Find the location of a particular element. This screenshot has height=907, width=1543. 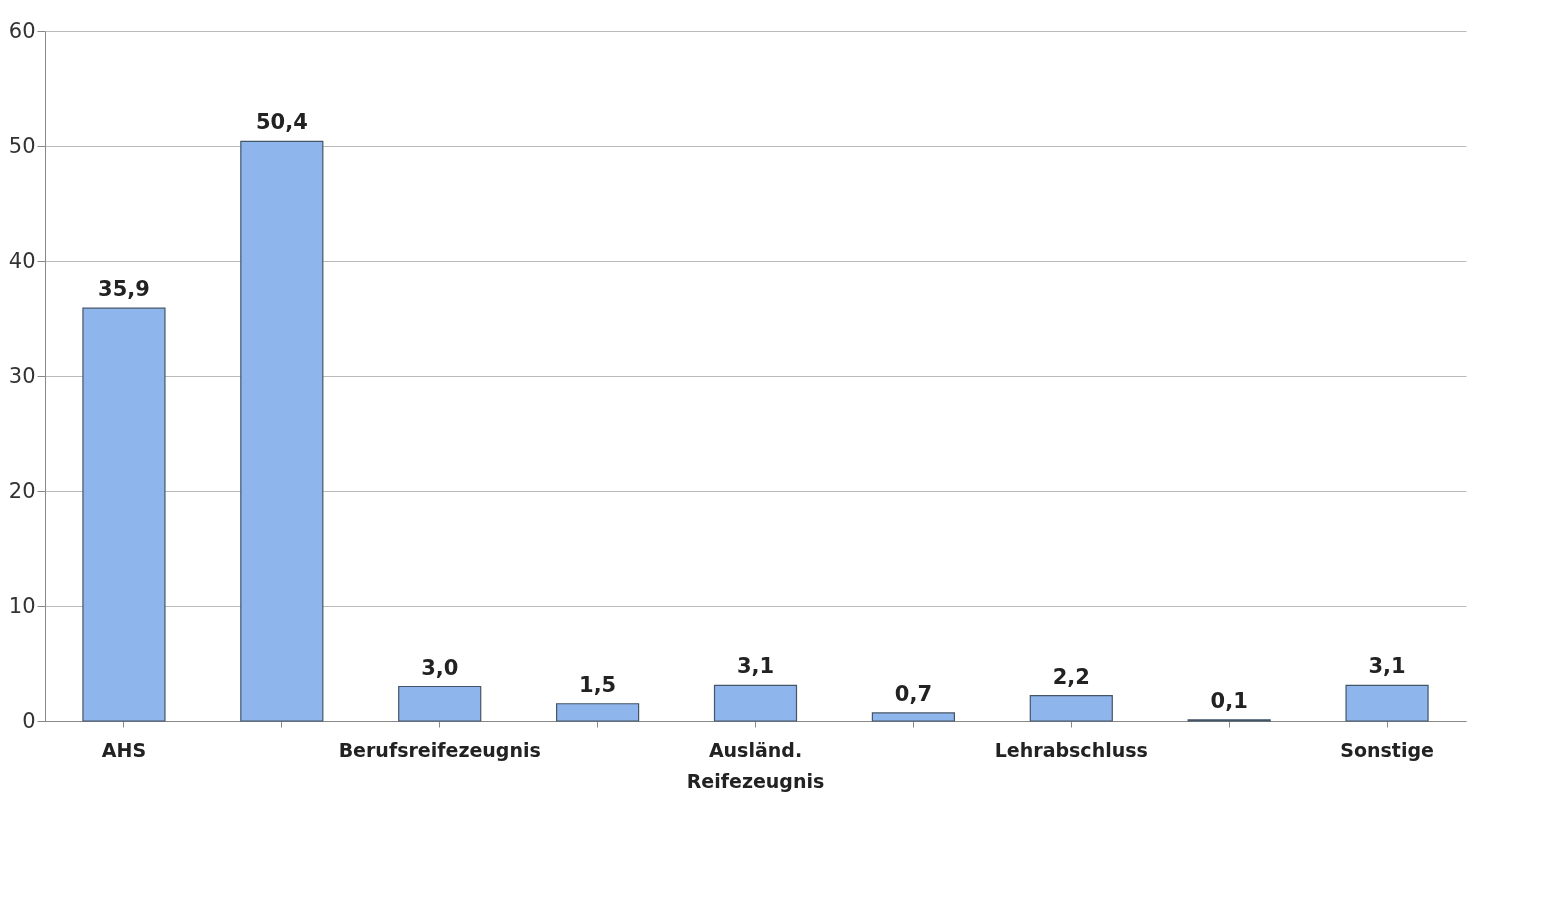

y-tick-label: 20 is located at coordinates (22, 490).